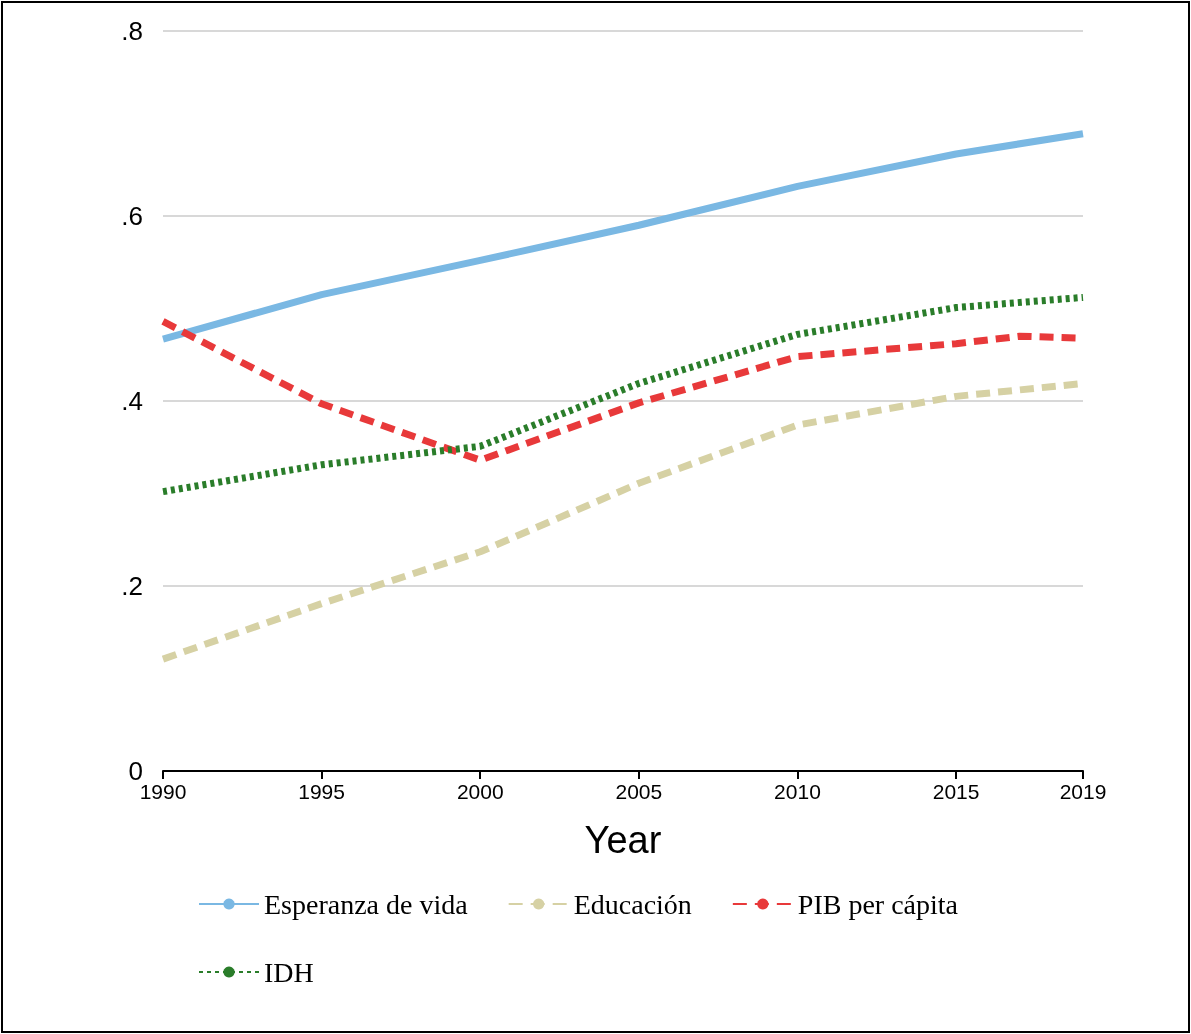 The height and width of the screenshot is (1034, 1191). I want to click on x-axis-title: Year, so click(623, 840).